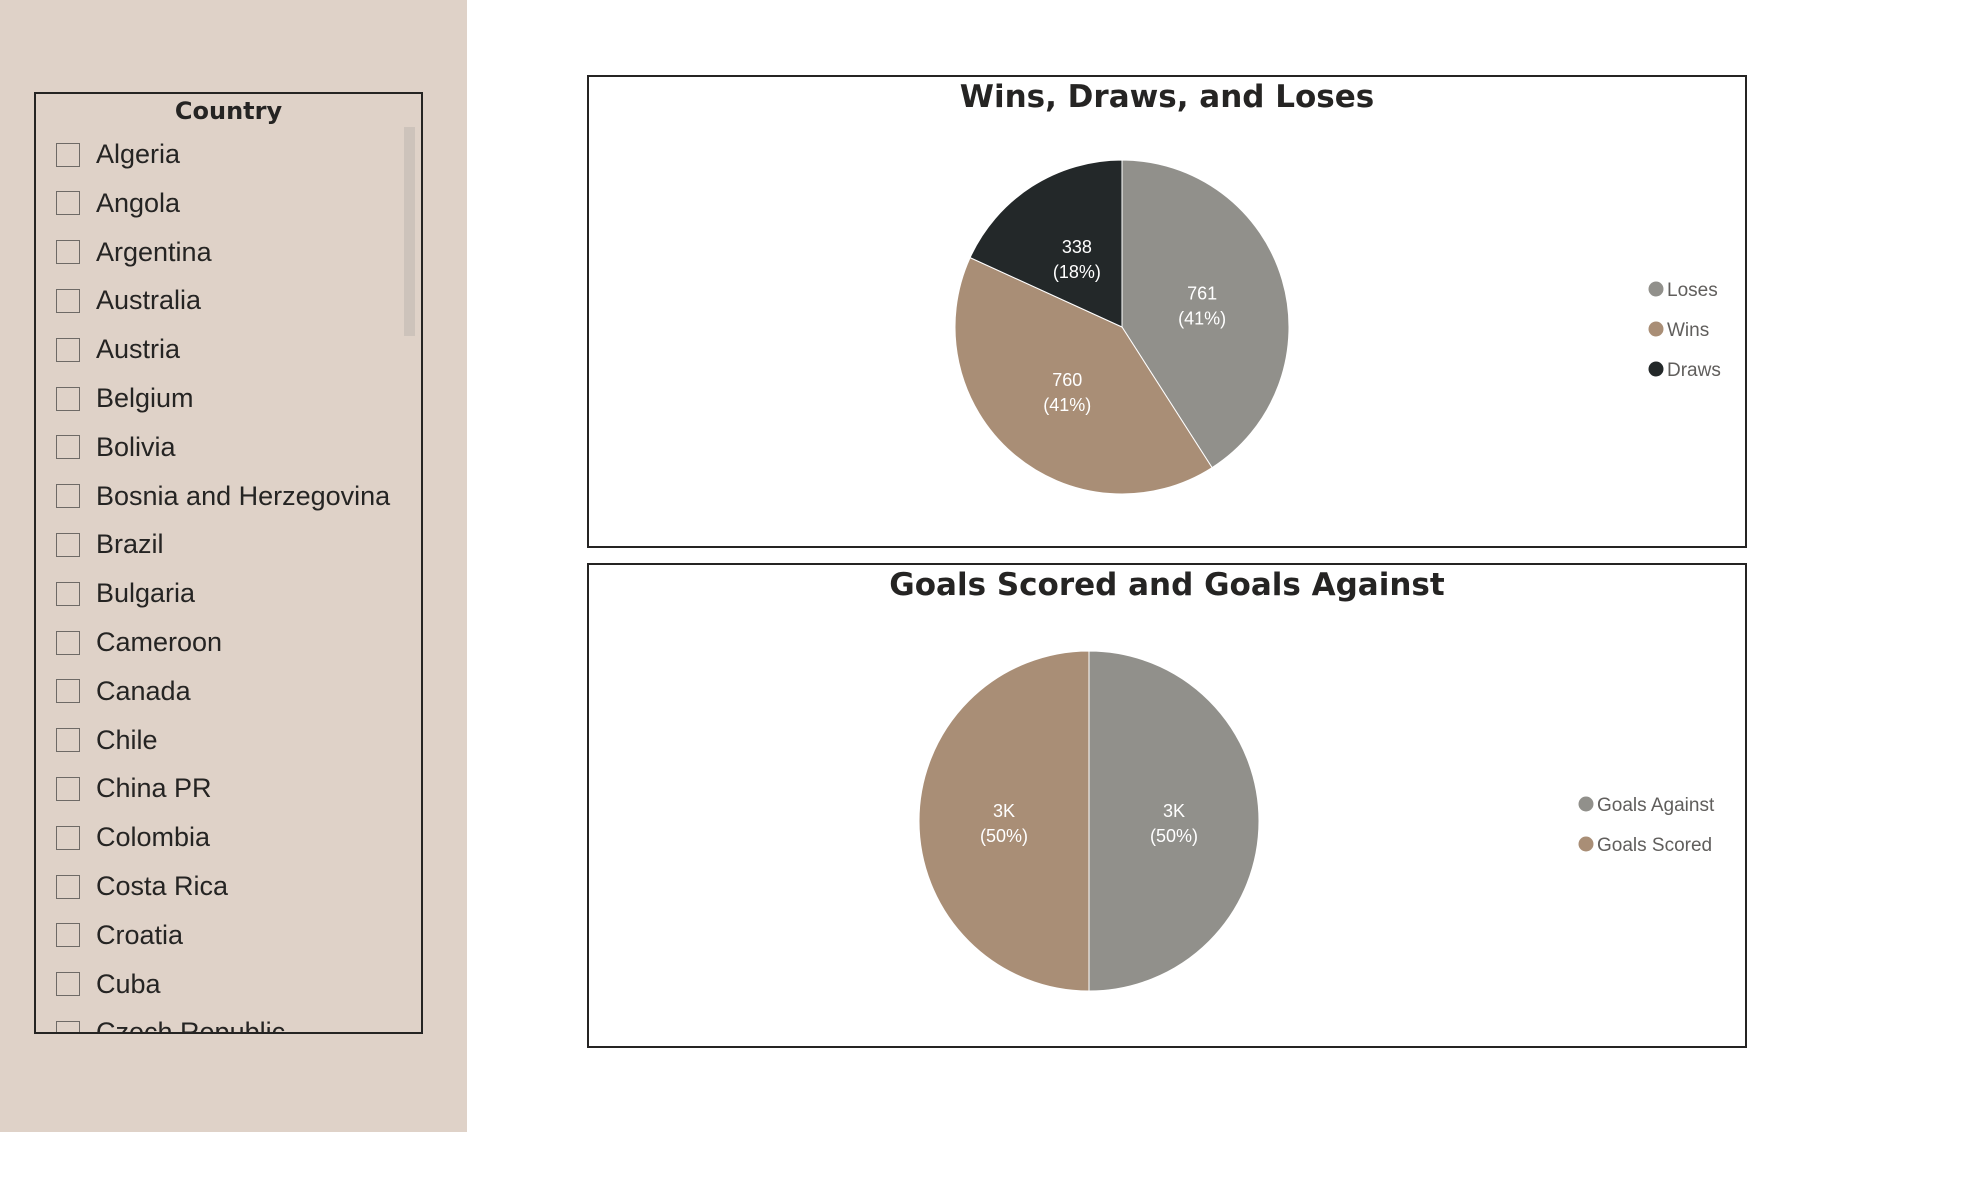  I want to click on slicer-item-label: Angola, so click(138, 202).